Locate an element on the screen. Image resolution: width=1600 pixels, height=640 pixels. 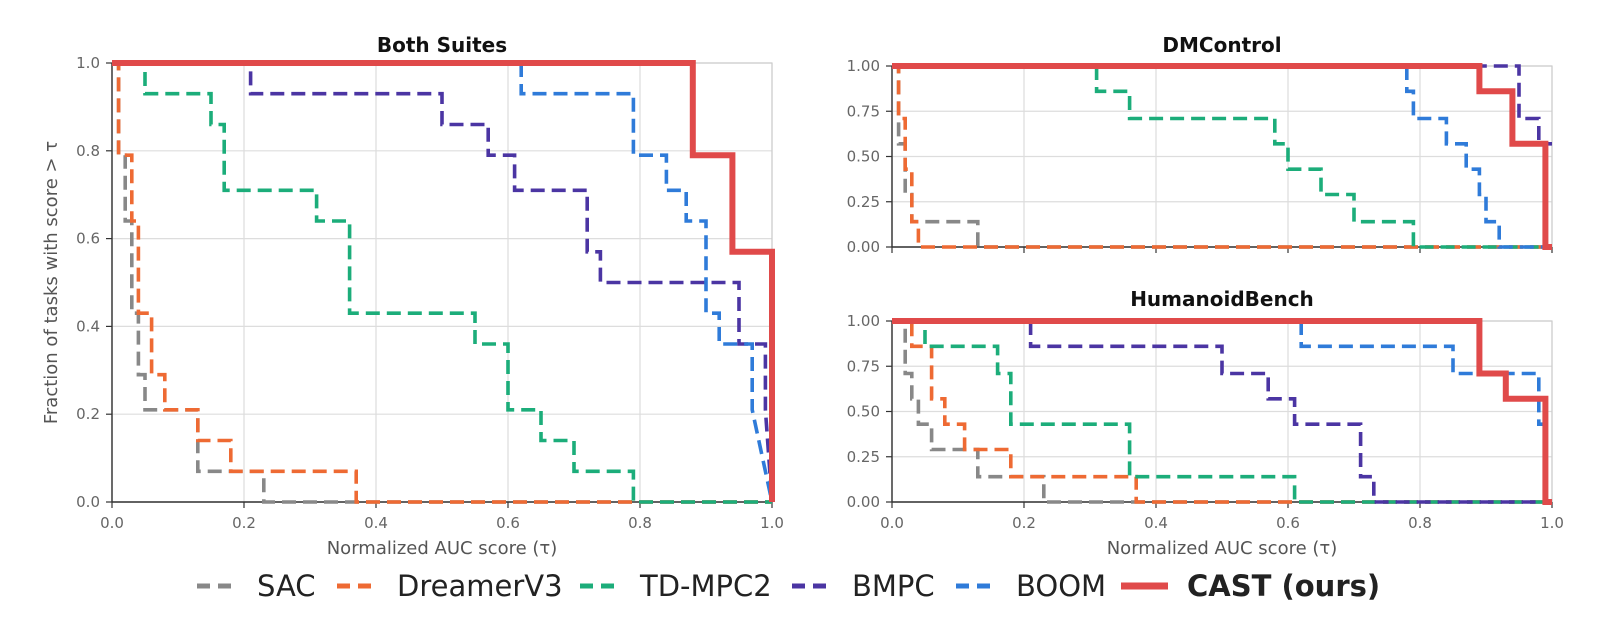
legend-label: DreamerV3 is located at coordinates (480, 586).